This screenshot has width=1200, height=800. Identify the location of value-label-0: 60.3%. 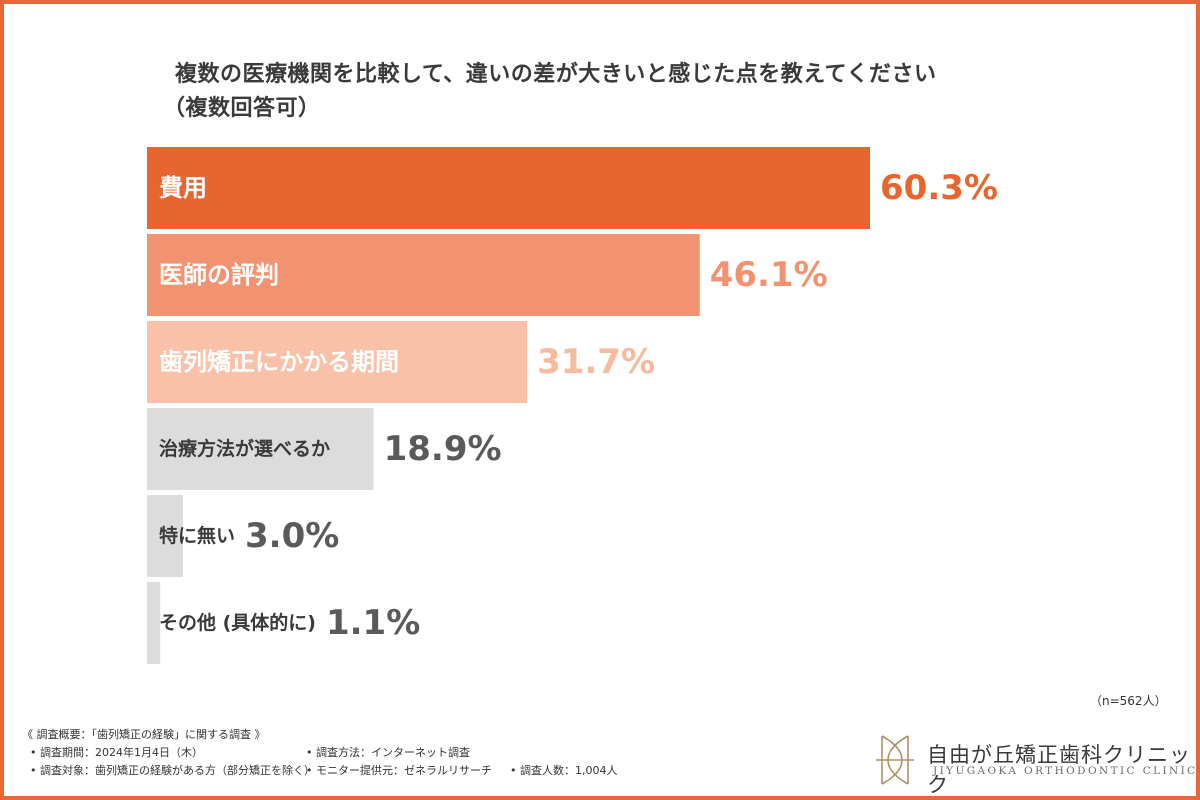
(939, 188).